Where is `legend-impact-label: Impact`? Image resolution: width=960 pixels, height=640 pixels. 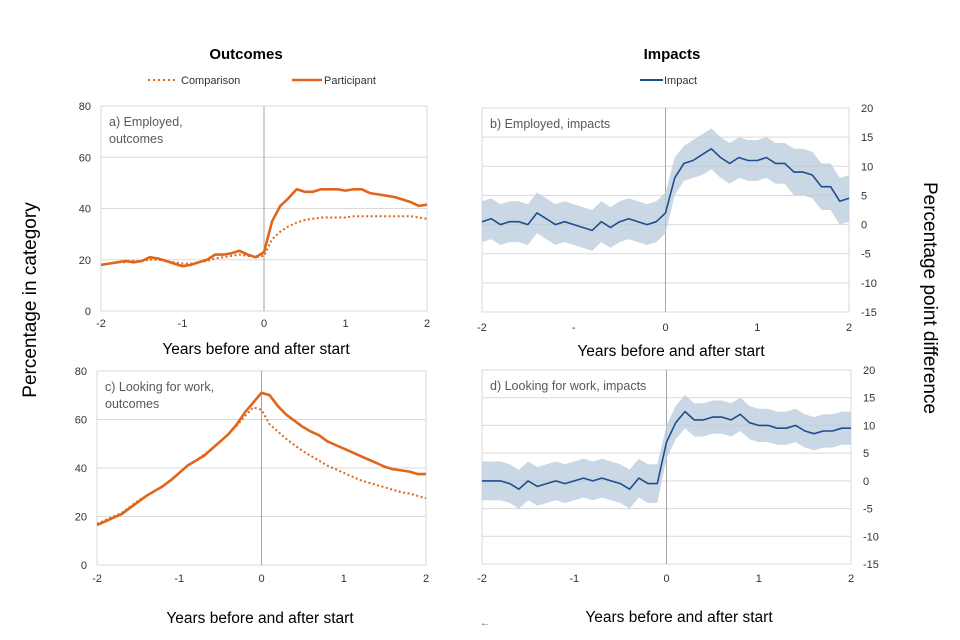 legend-impact-label: Impact is located at coordinates (680, 81).